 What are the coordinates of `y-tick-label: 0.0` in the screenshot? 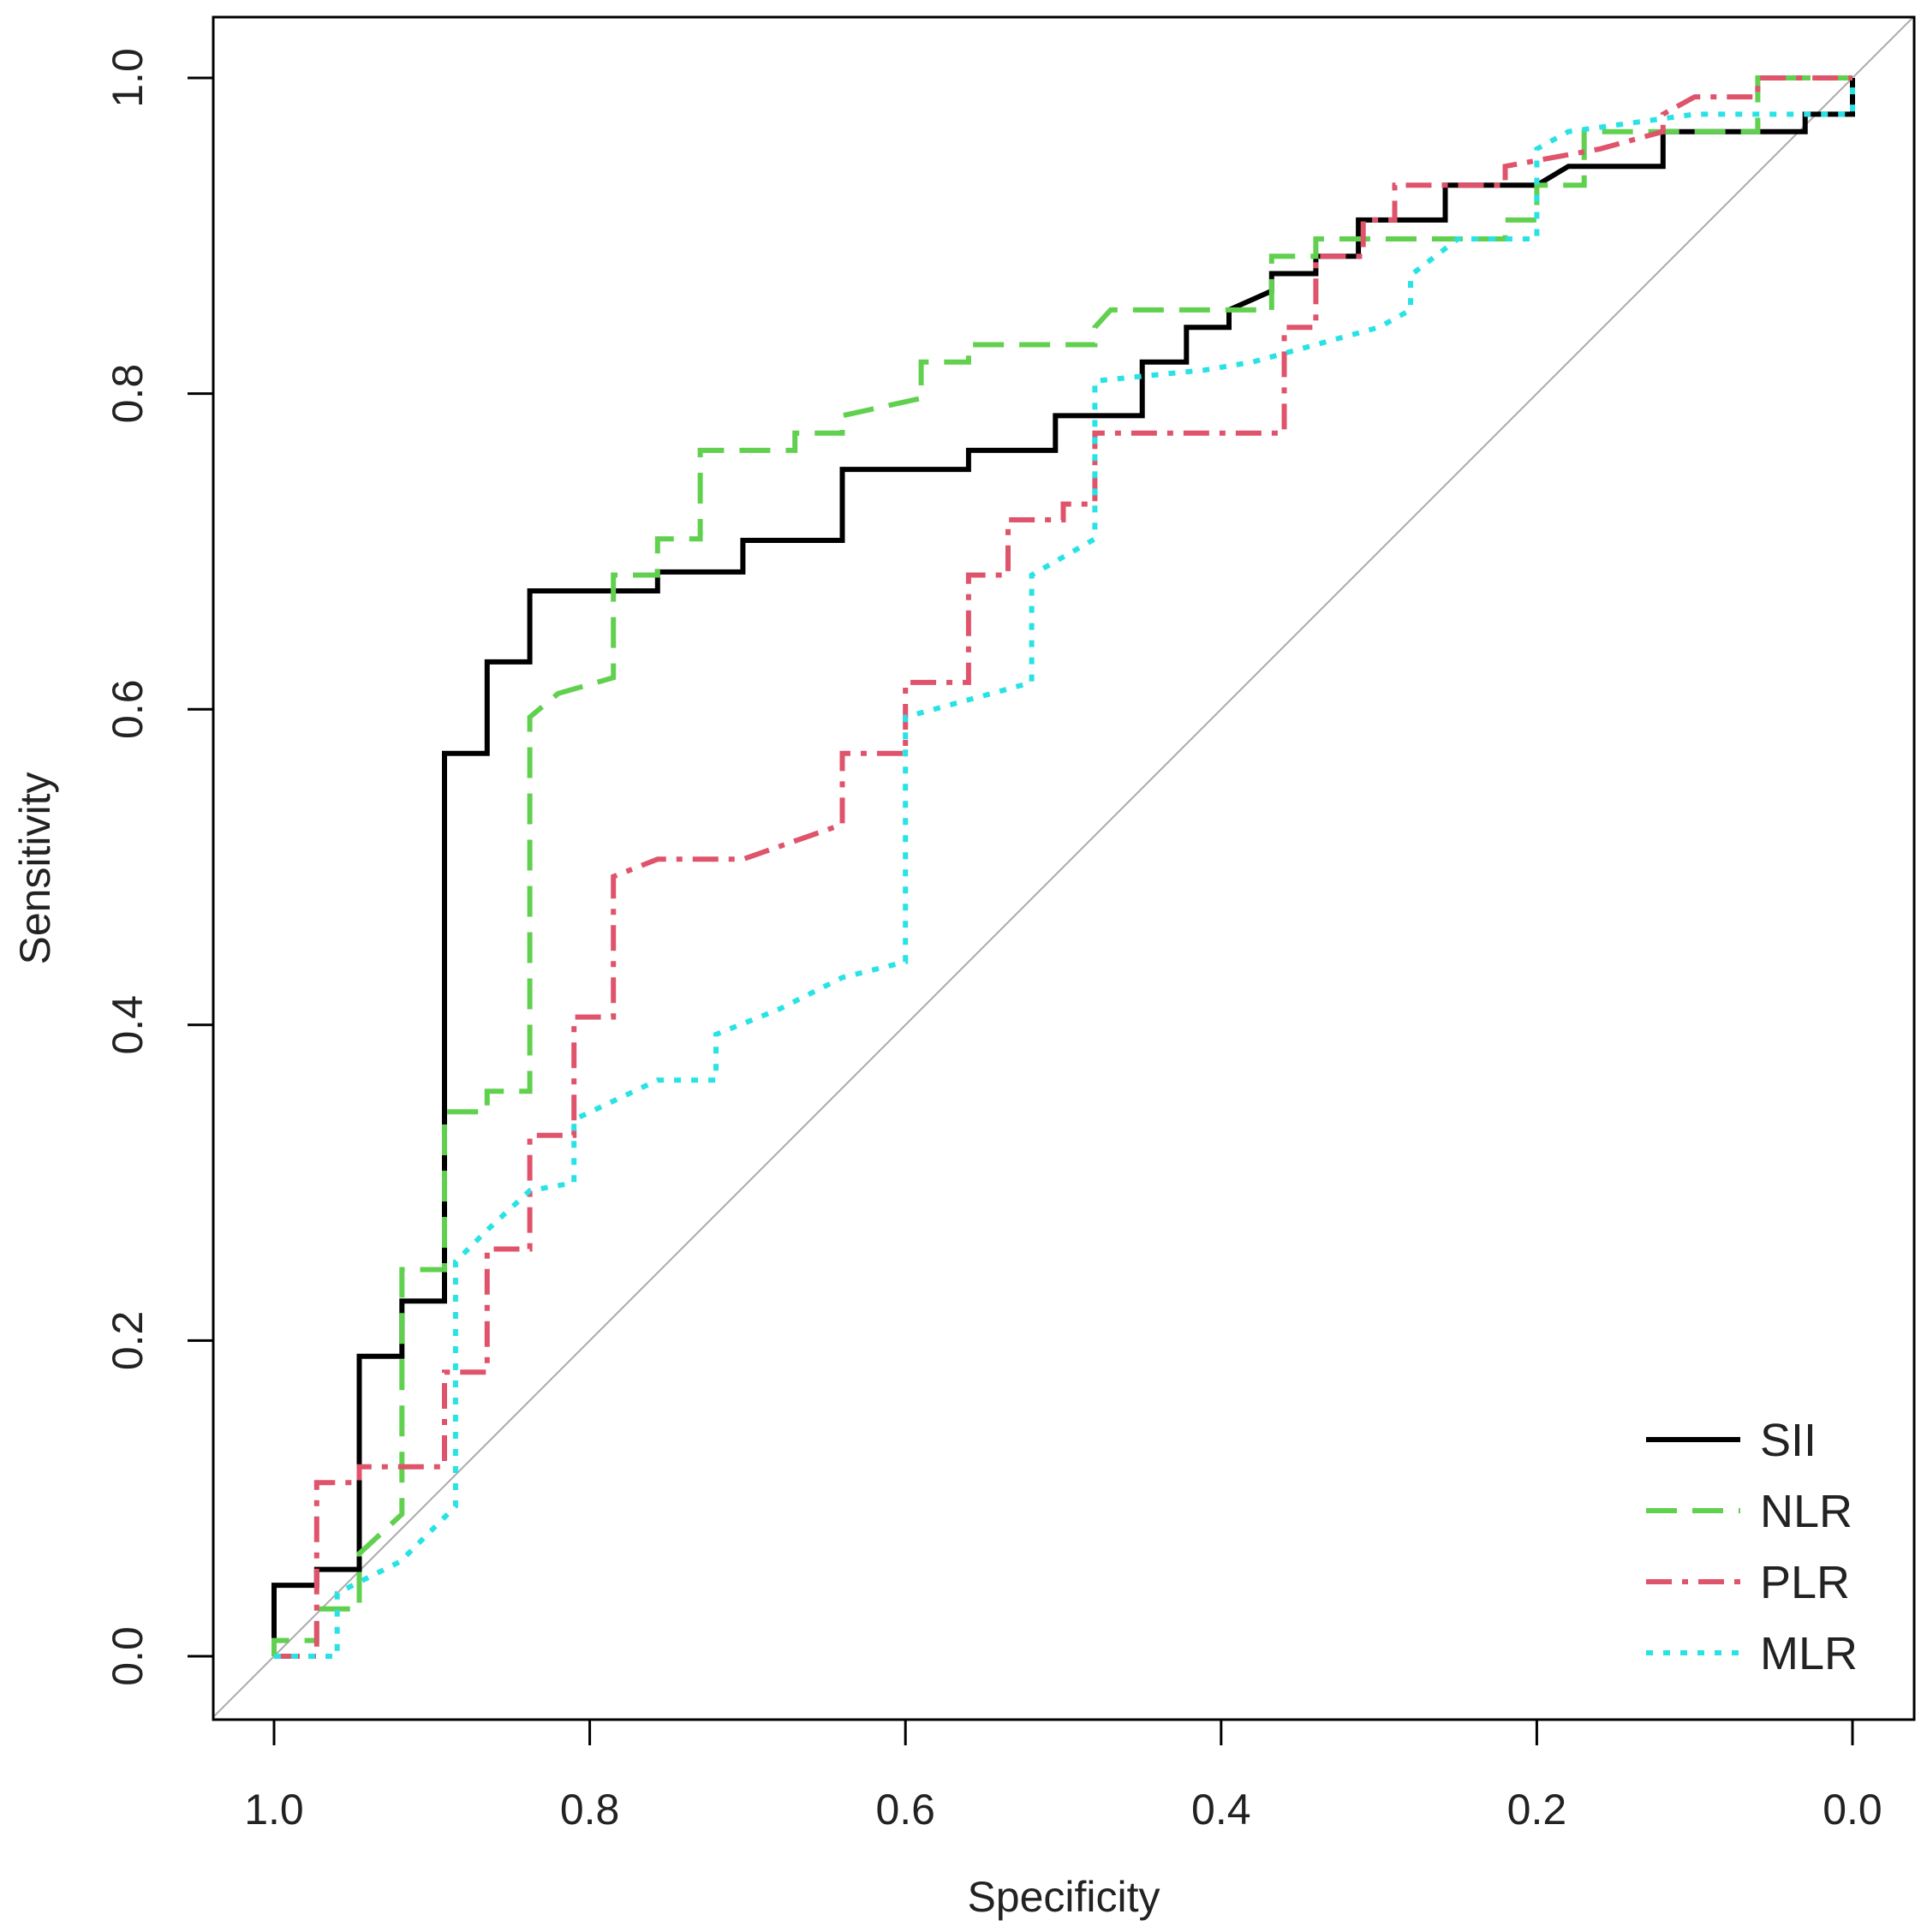 It's located at (128, 1656).